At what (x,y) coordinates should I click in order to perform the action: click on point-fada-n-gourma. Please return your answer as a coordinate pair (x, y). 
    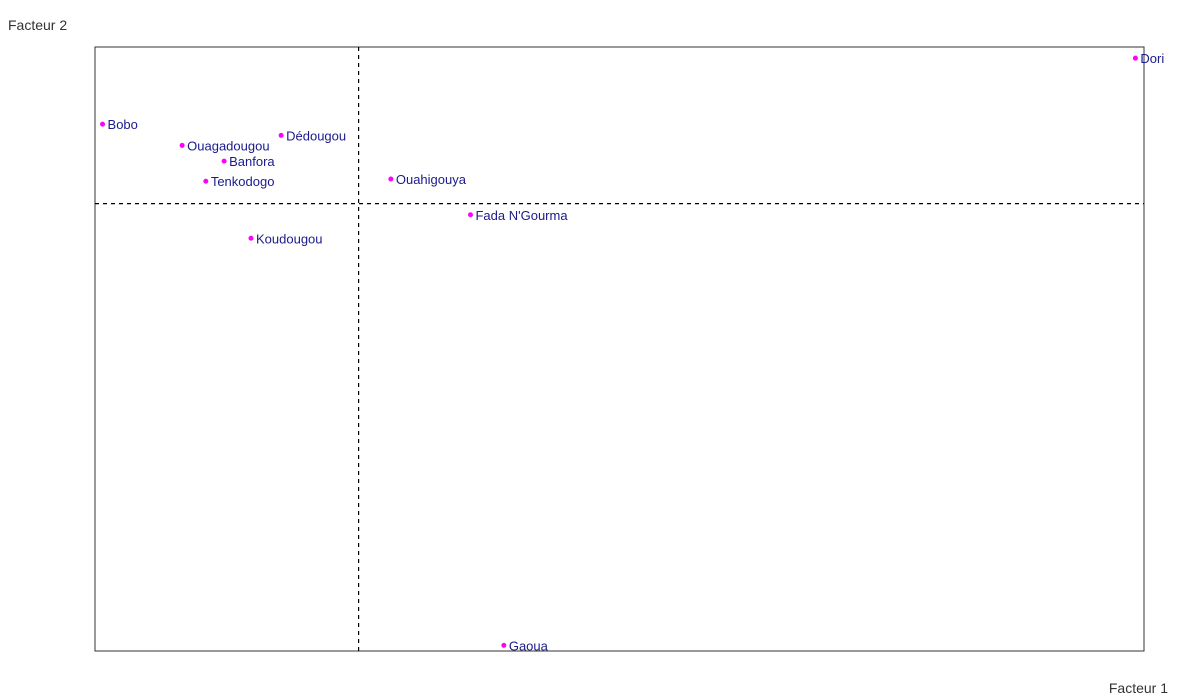
    Looking at the image, I should click on (470, 215).